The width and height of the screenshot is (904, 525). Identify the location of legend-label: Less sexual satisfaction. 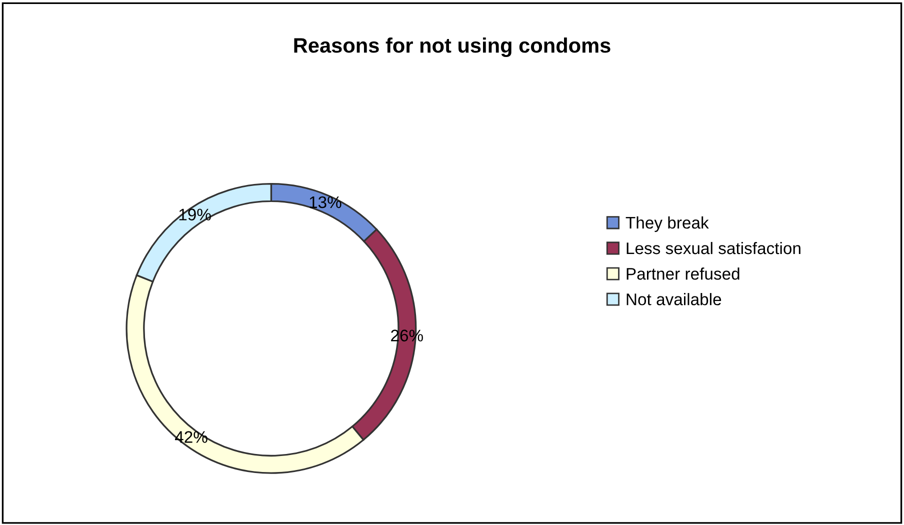
(713, 248).